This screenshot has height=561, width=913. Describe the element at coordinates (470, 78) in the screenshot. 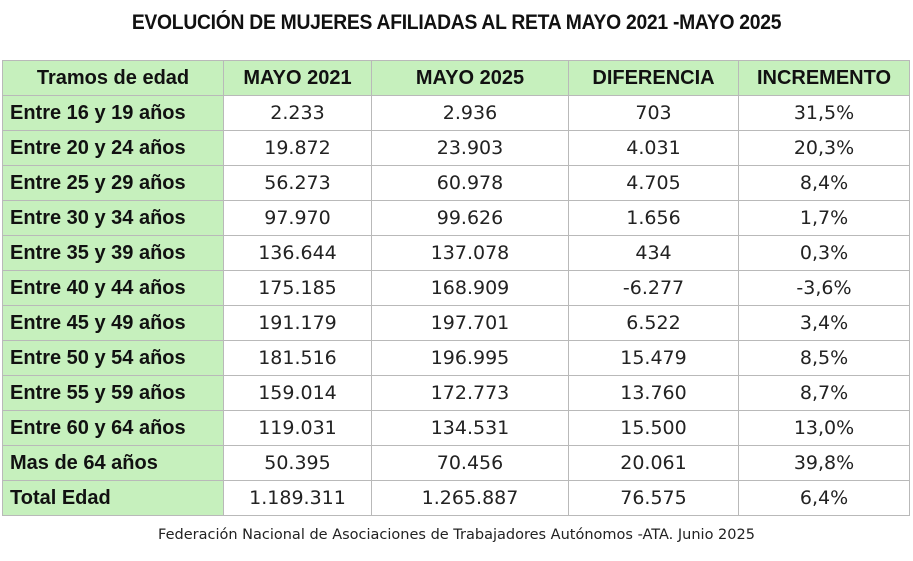

I see `header-mayo-2025: MAYO 2025` at that location.